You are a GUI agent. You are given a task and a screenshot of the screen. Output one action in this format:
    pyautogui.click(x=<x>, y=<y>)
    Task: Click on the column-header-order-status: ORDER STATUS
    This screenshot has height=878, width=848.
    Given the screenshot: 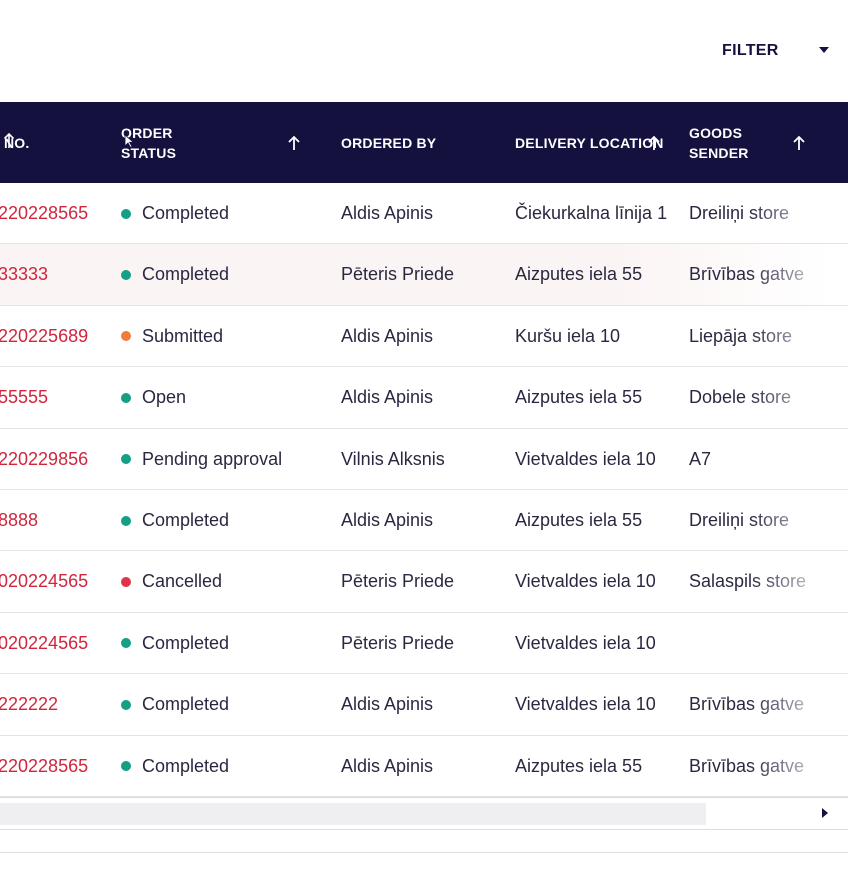 What is the action you would take?
    pyautogui.click(x=166, y=142)
    